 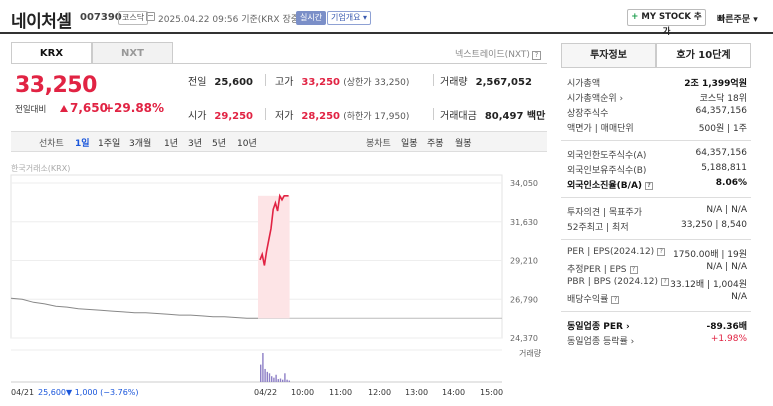 I want to click on quick-order-button: 빠른주문 ▾, so click(x=737, y=20).